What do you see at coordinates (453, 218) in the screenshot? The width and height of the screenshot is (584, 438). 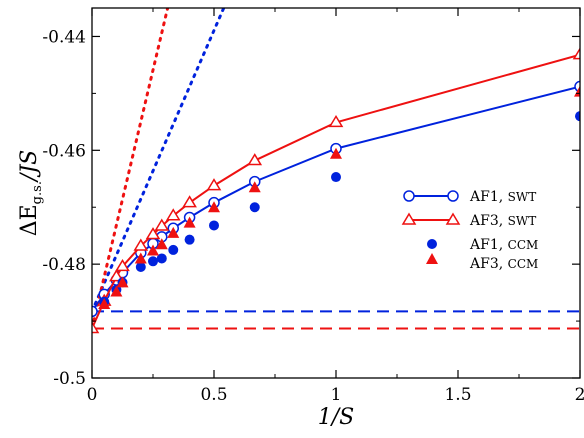 I see `legend-marker-af3-swt-right` at bounding box center [453, 218].